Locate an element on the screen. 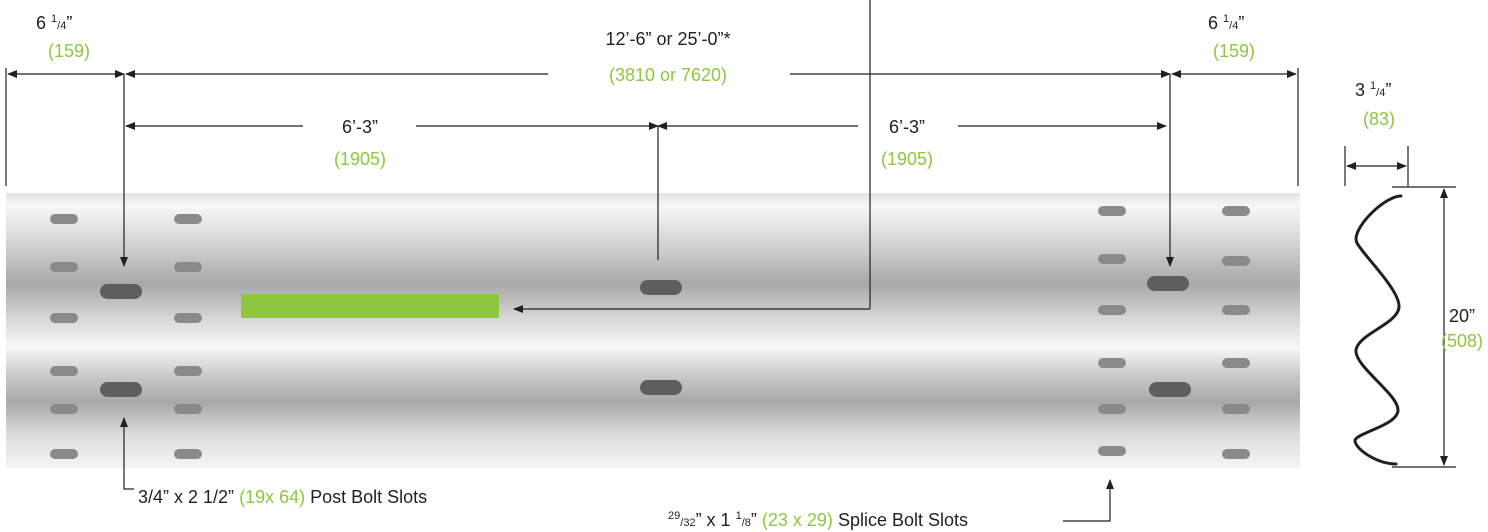 The image size is (1488, 532). depth-metric: (83) is located at coordinates (1379, 119).